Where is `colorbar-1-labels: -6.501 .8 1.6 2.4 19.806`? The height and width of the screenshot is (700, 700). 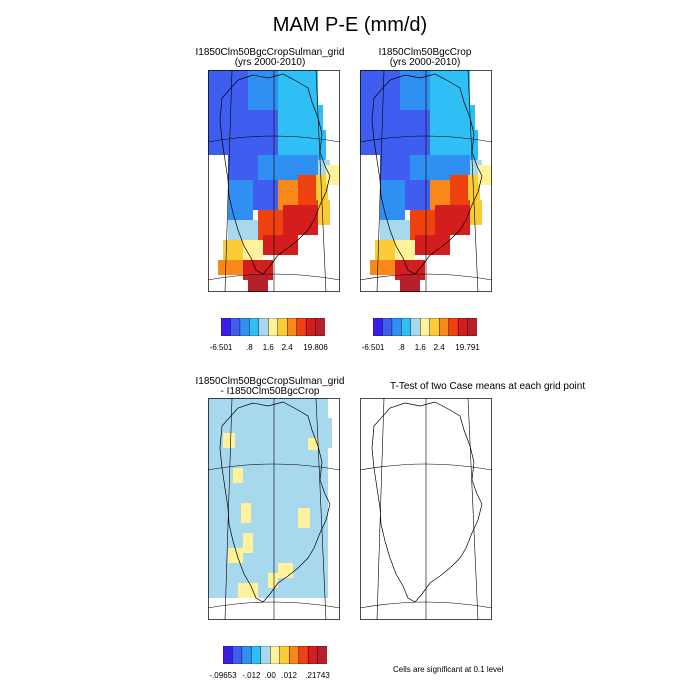
colorbar-1-labels: -6.501 .8 1.6 2.4 19.806 is located at coordinates (273, 349).